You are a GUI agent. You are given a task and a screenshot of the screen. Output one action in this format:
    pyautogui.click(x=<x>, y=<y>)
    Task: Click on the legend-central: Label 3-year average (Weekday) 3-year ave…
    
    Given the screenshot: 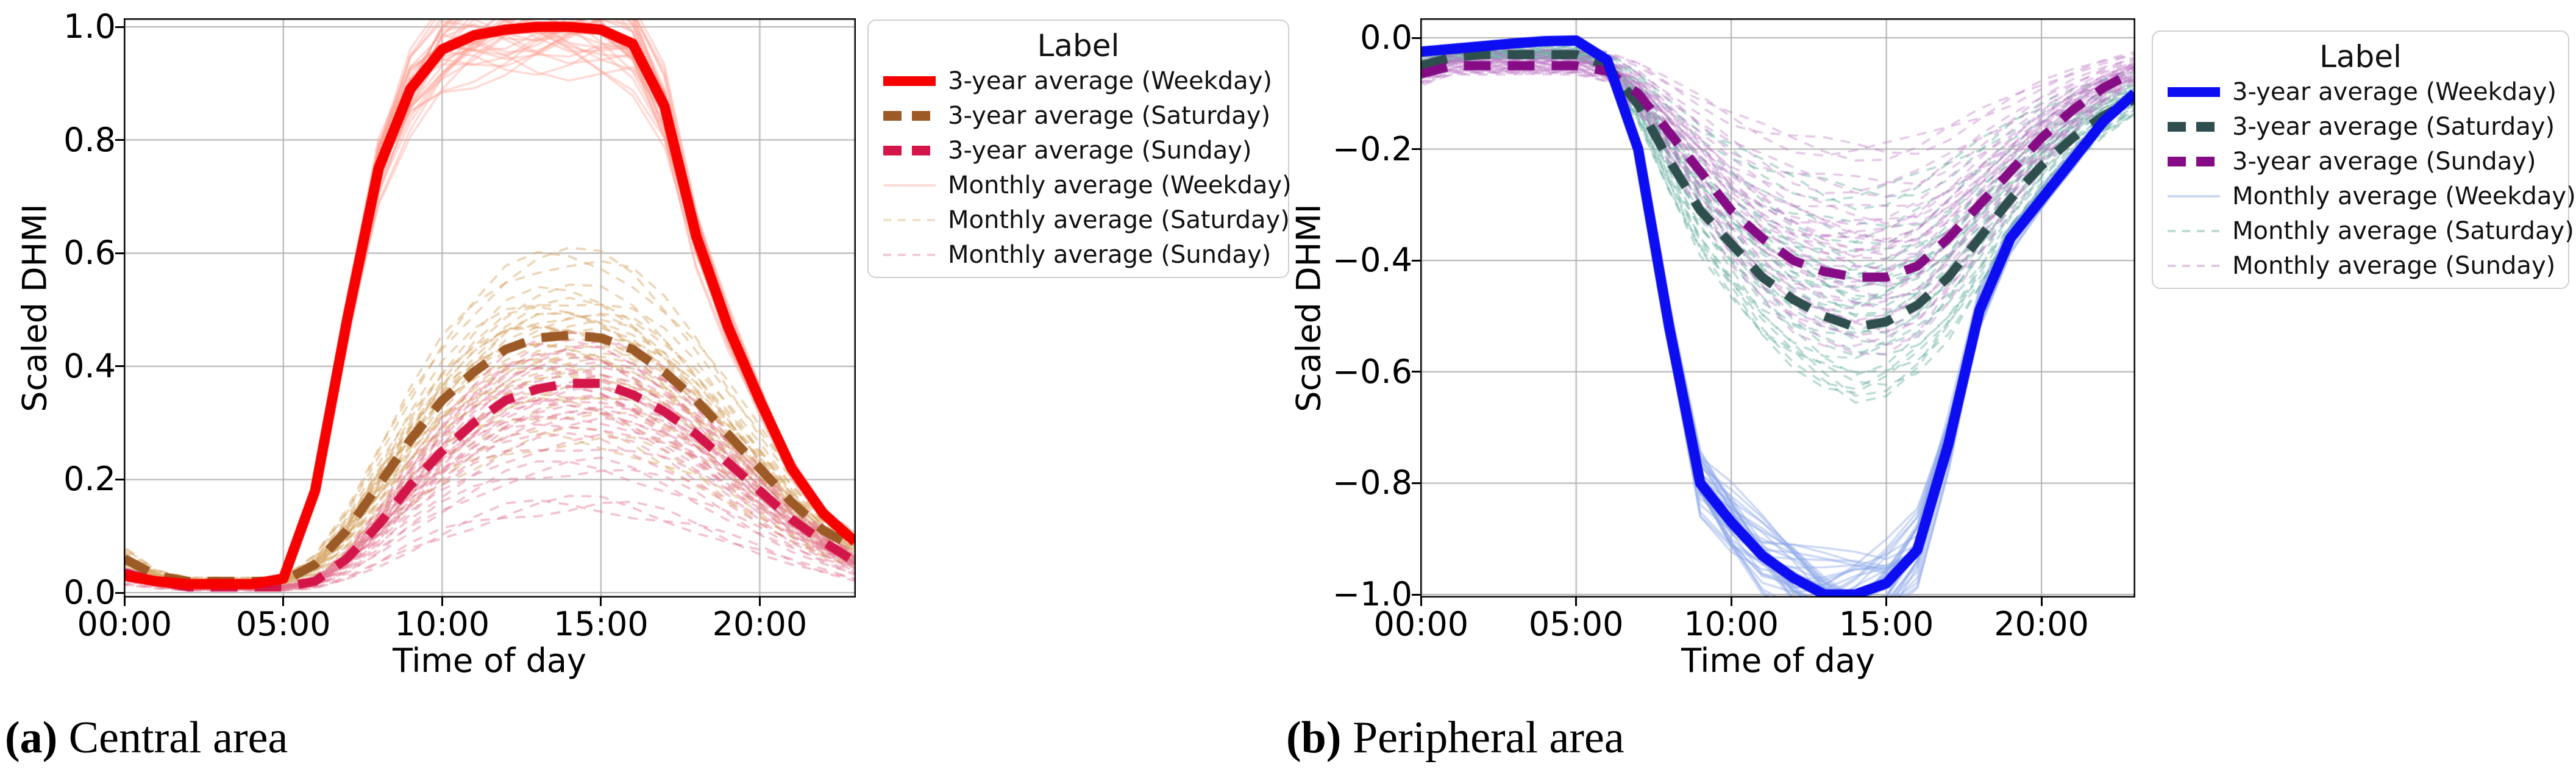 What is the action you would take?
    pyautogui.click(x=1079, y=149)
    